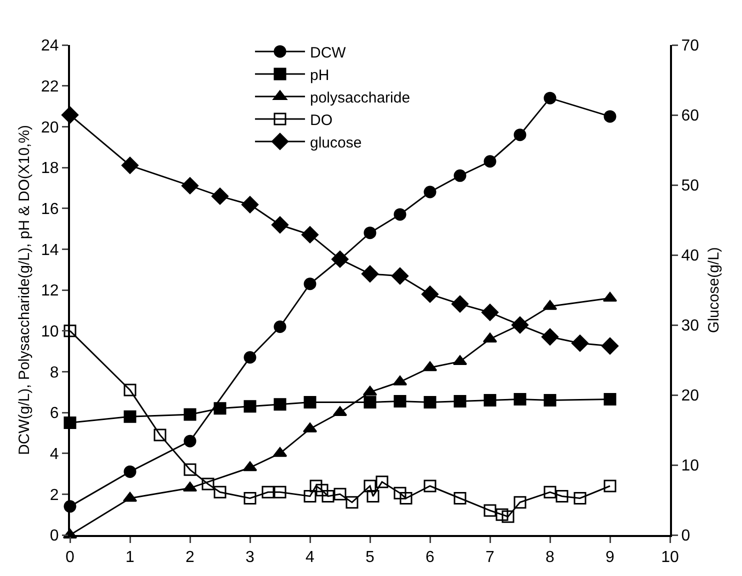 Image resolution: width=742 pixels, height=576 pixels. Describe the element at coordinates (321, 120) in the screenshot. I see `legend-label: DO` at that location.